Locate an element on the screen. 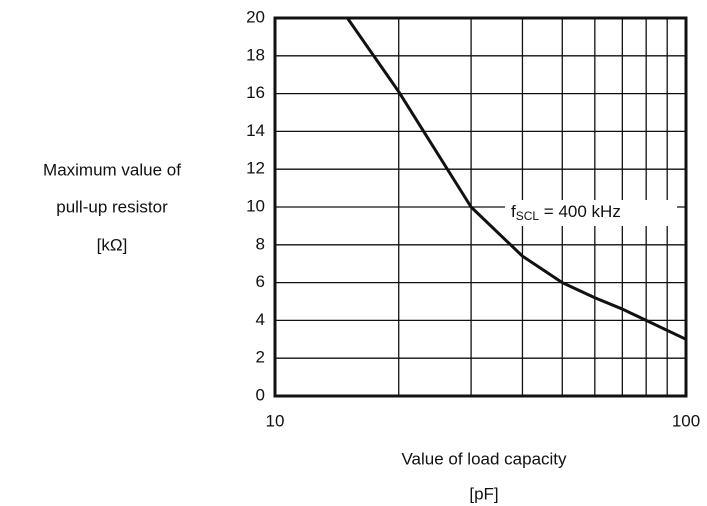 The image size is (707, 506). annotation-sub: SCL is located at coordinates (528, 216).